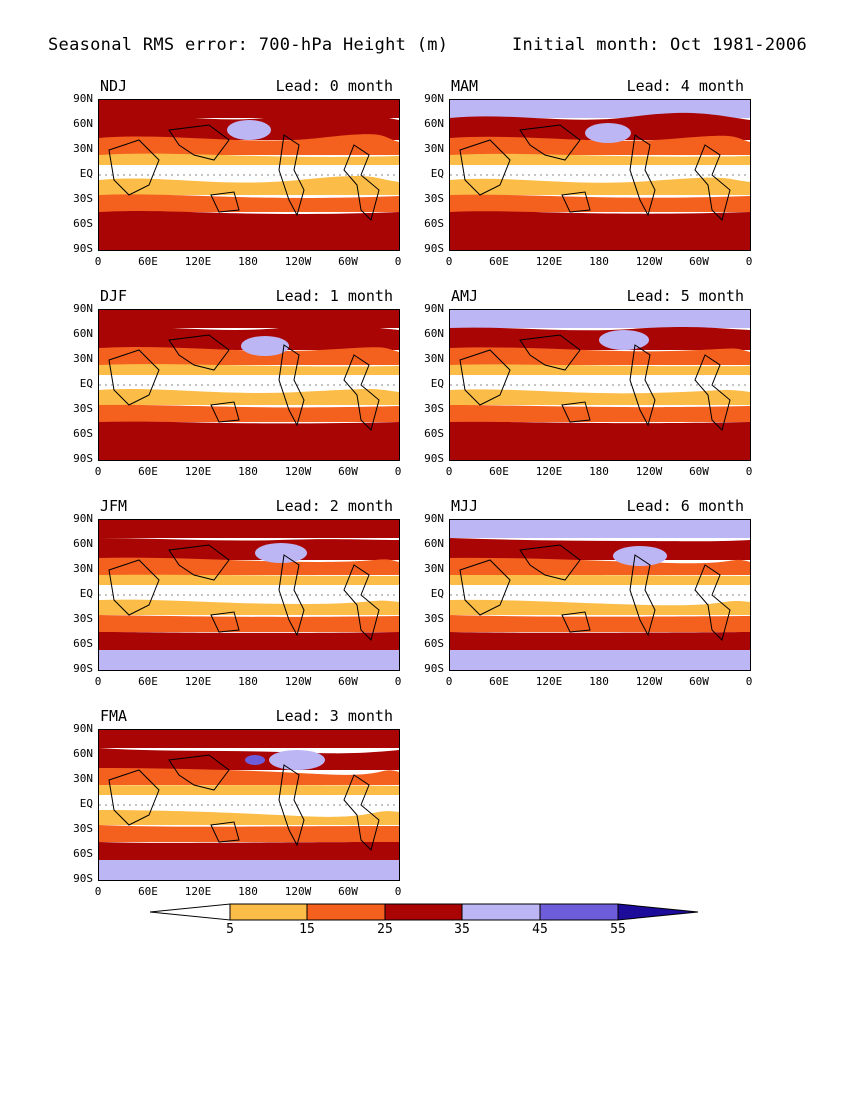  I want to click on map-panel-fma, so click(249, 805).